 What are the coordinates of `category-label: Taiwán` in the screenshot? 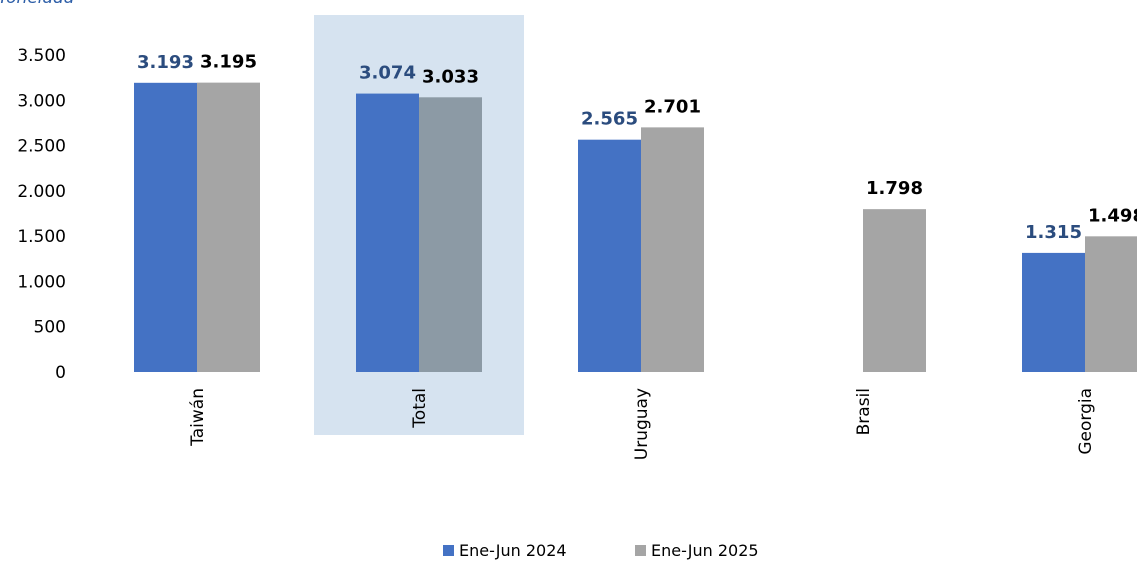 It's located at (198, 417).